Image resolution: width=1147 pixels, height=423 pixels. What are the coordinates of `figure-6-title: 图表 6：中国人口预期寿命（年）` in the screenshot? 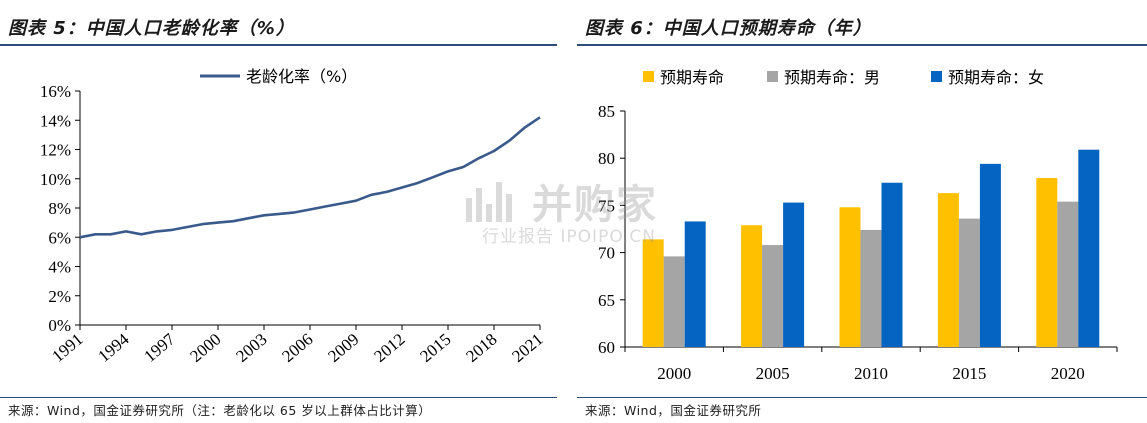 It's located at (728, 28).